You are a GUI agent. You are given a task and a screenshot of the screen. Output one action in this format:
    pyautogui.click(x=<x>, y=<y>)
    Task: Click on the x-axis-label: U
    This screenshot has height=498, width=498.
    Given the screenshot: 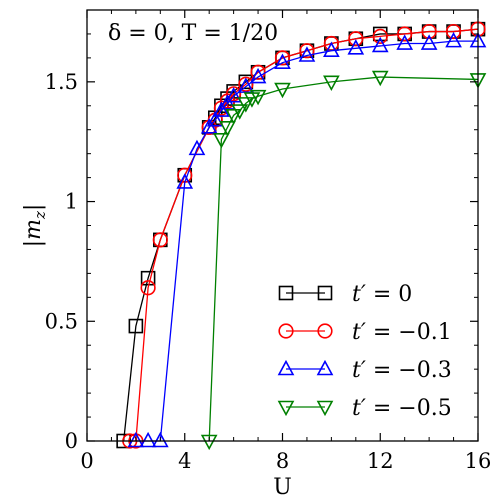 What is the action you would take?
    pyautogui.click(x=282, y=486)
    